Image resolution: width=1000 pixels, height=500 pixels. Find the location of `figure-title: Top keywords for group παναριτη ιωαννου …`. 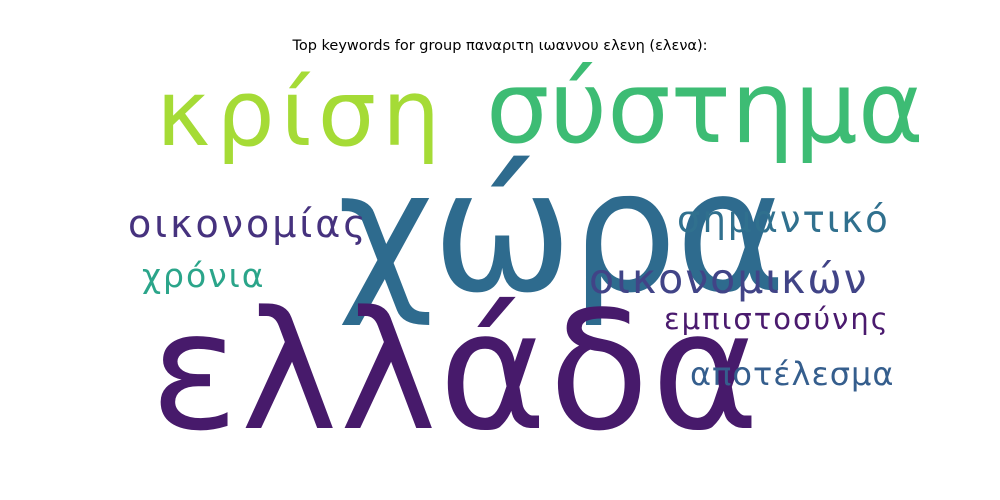

figure-title: Top keywords for group παναριτη ιωαννου … is located at coordinates (500, 46).